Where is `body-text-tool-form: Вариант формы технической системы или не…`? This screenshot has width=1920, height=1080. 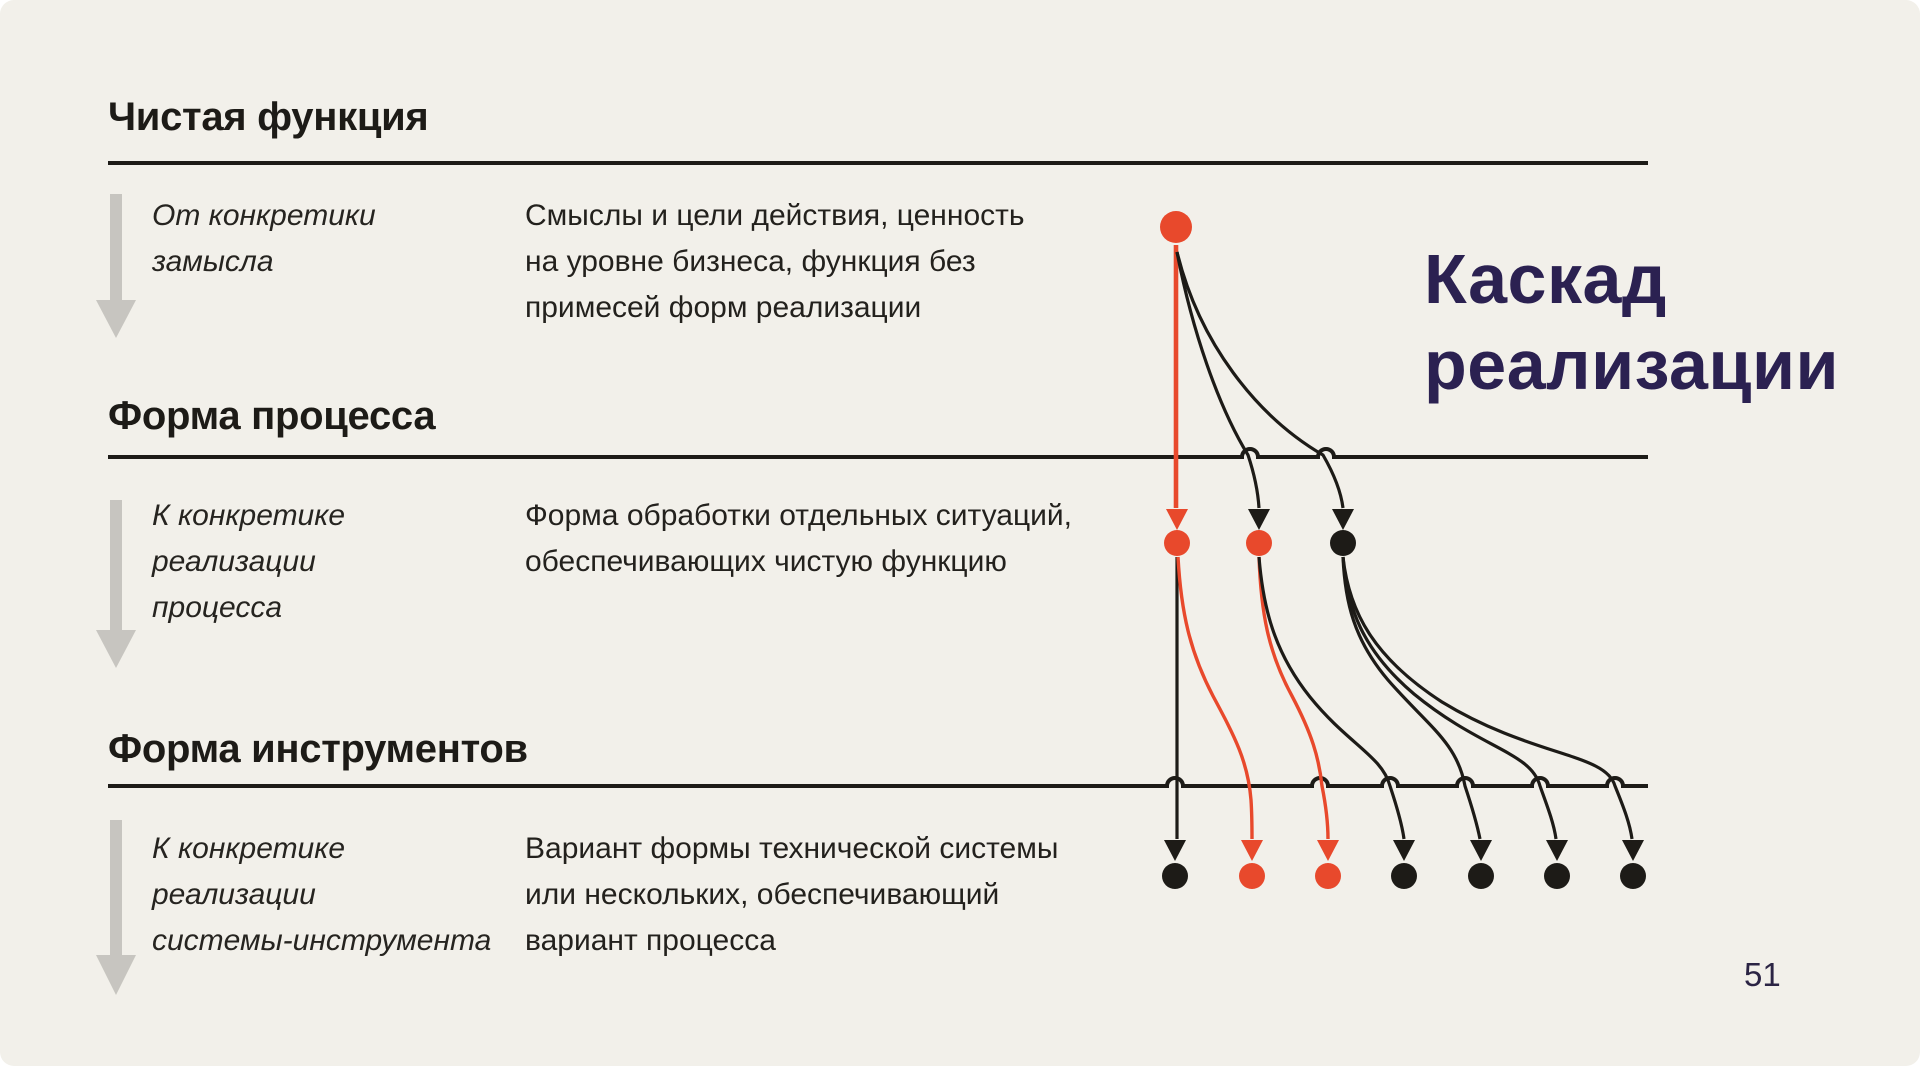
body-text-tool-form: Вариант формы технической системы или не… is located at coordinates (792, 894).